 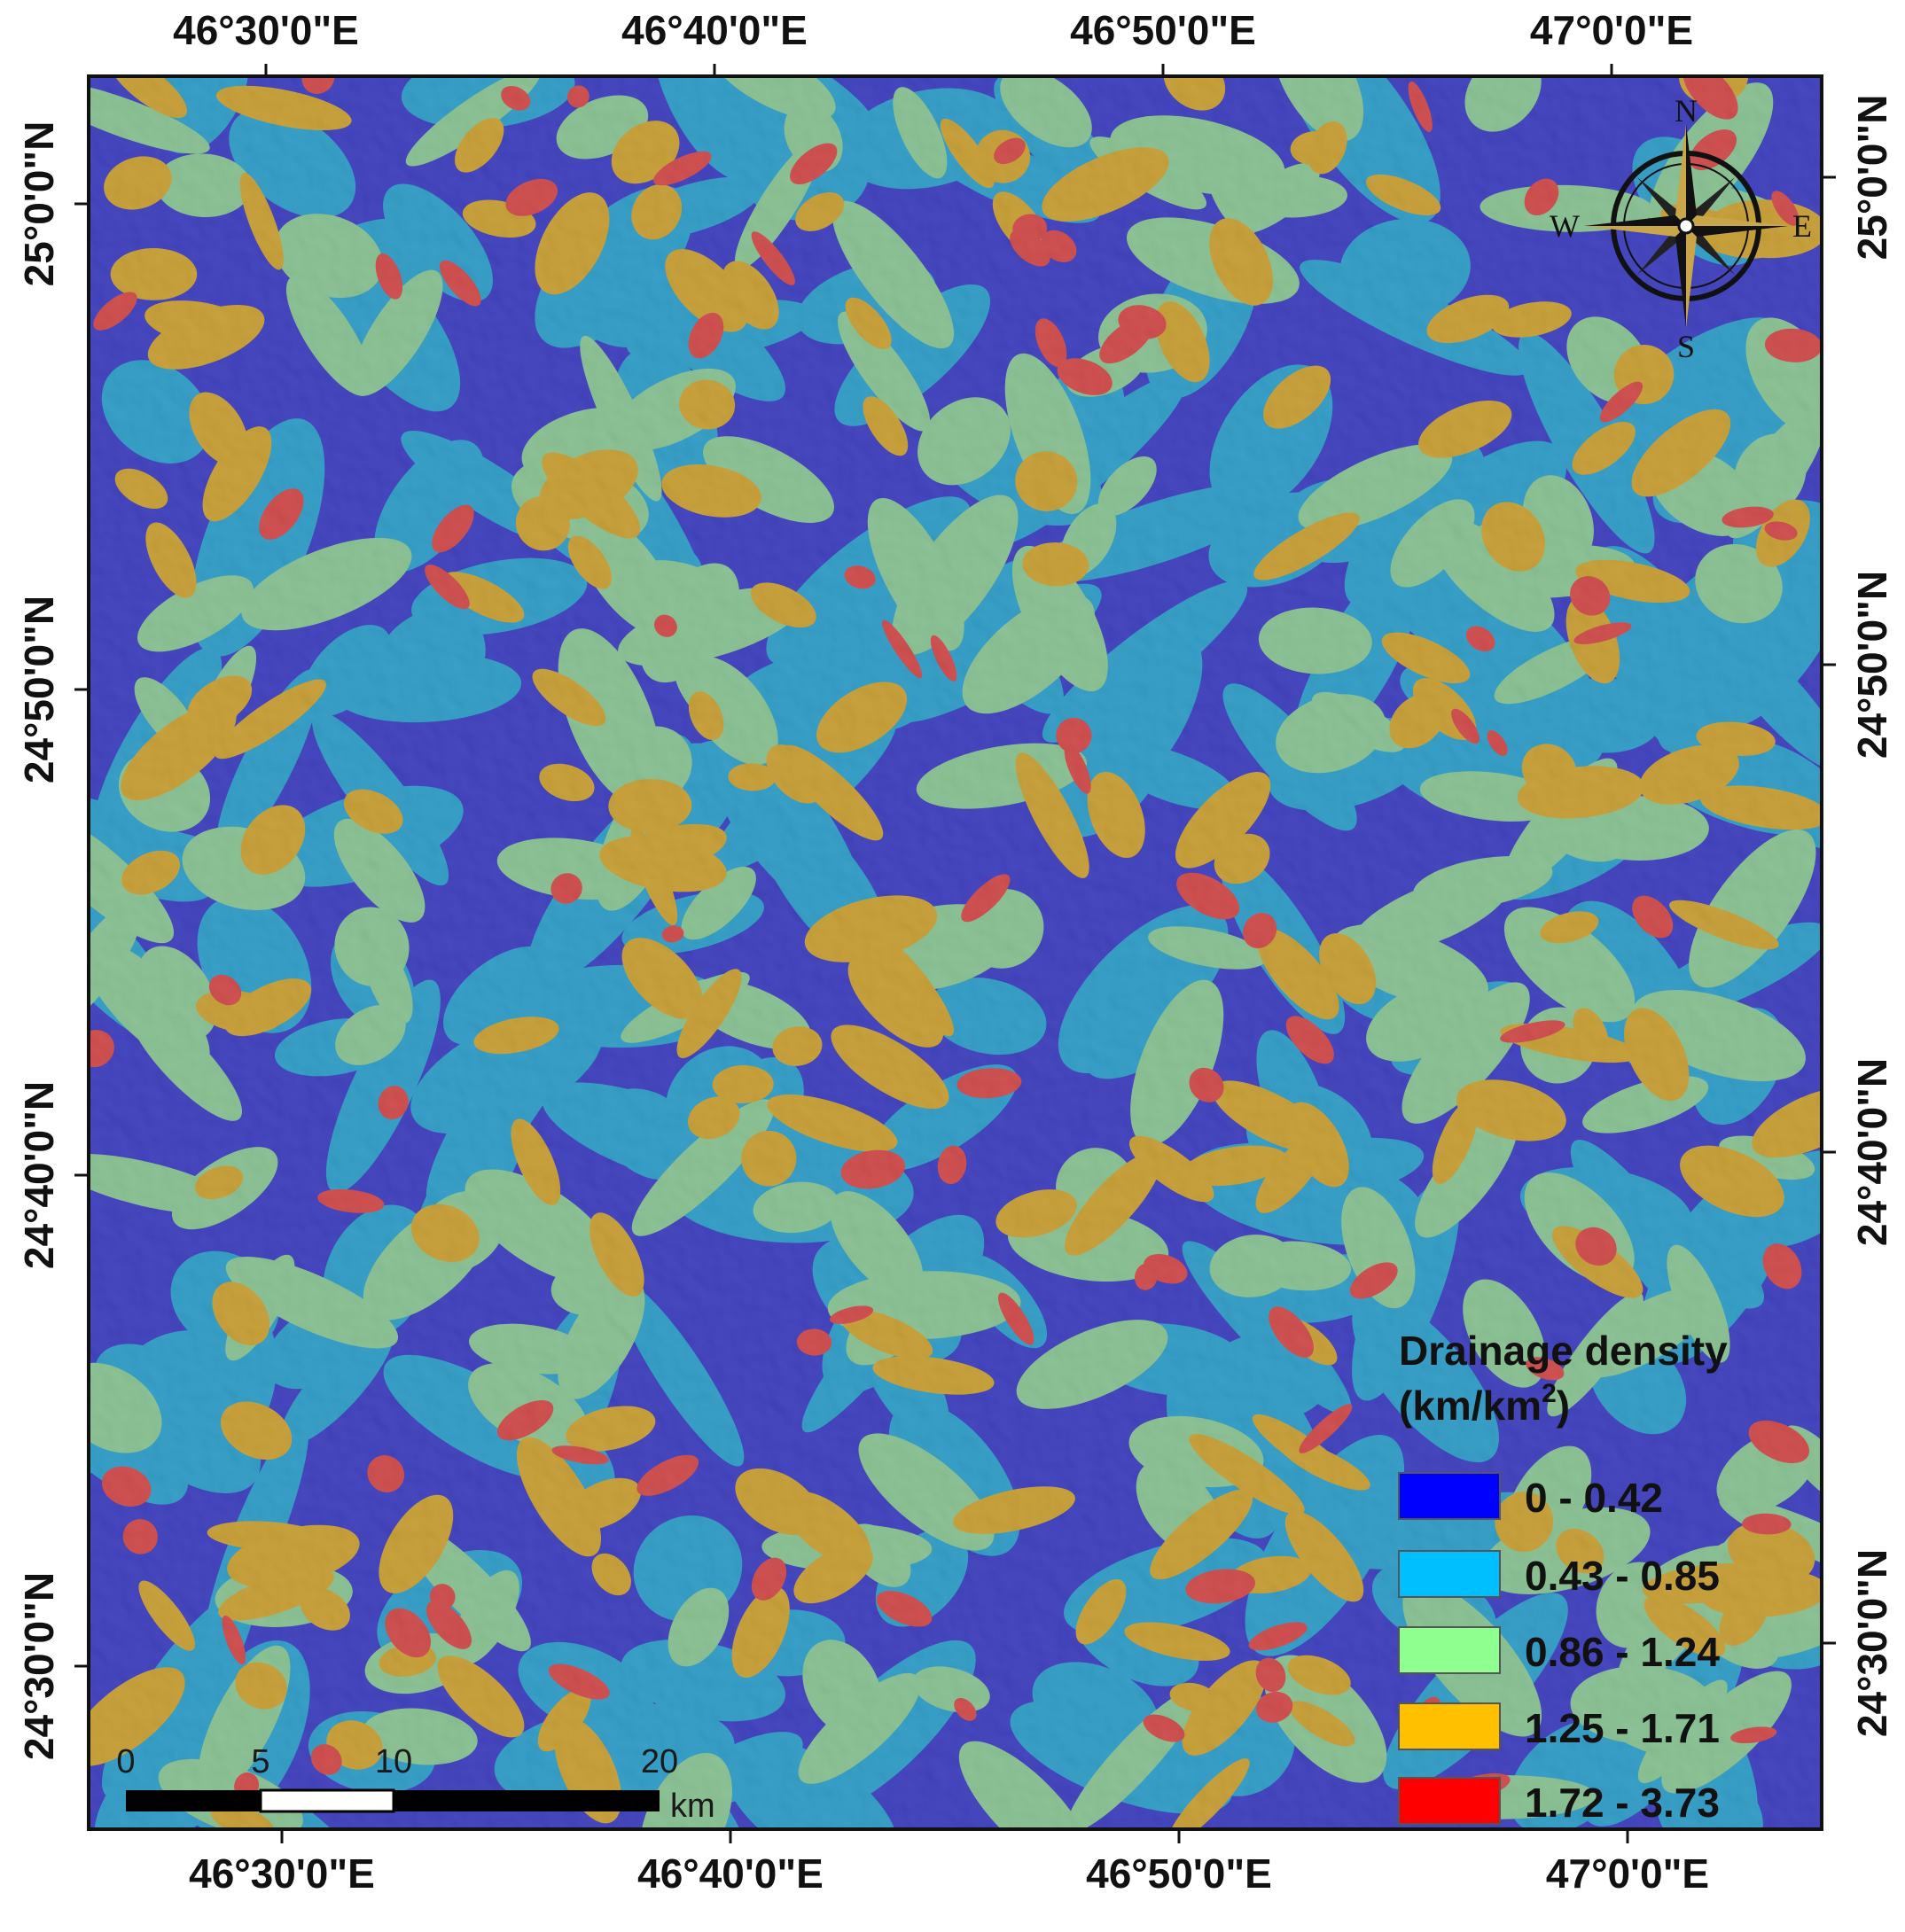 I want to click on legend-title-close: ), so click(x=1563, y=1406).